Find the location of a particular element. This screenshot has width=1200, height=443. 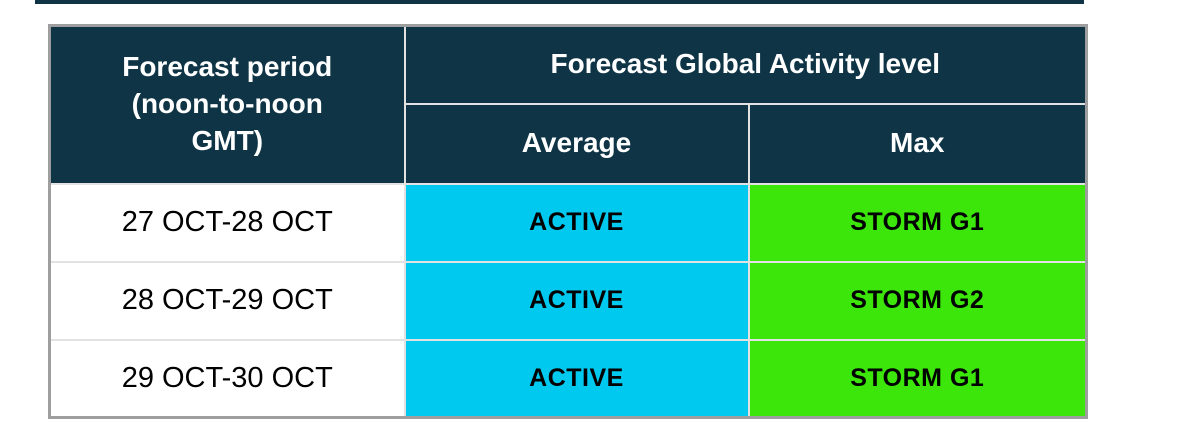

period-cell: 29 OCT-30 OCT is located at coordinates (227, 378).